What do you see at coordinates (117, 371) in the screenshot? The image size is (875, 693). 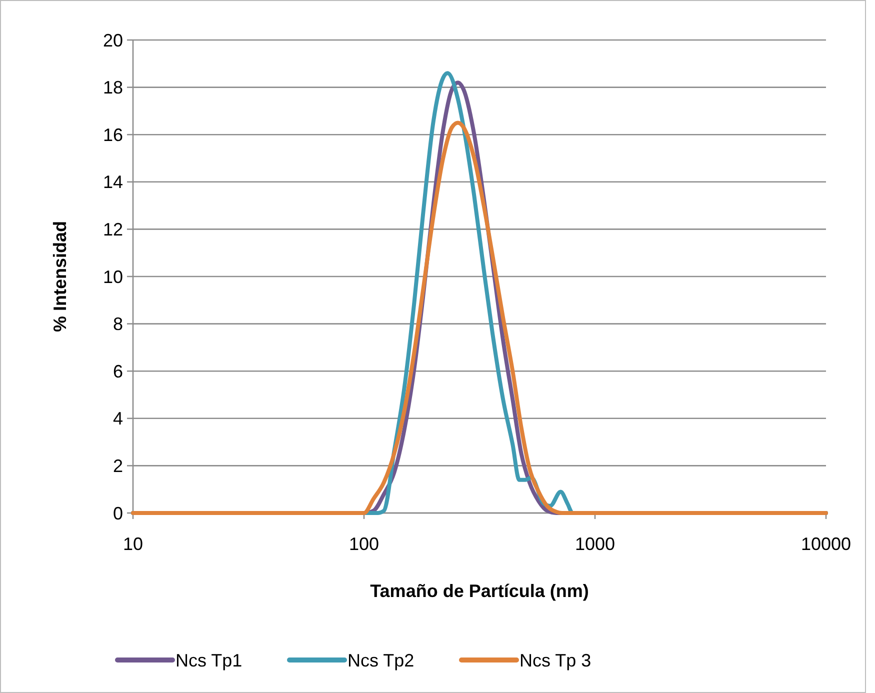 I see `y-tick-label: 6` at bounding box center [117, 371].